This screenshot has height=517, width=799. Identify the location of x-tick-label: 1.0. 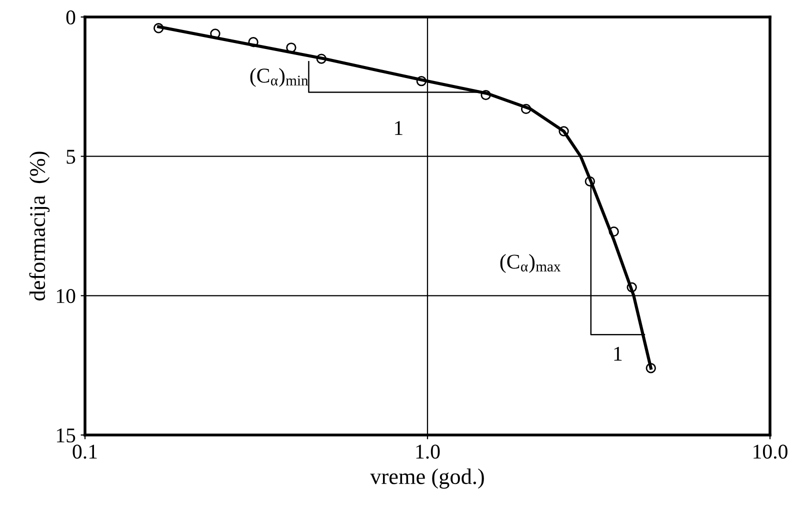
(428, 451).